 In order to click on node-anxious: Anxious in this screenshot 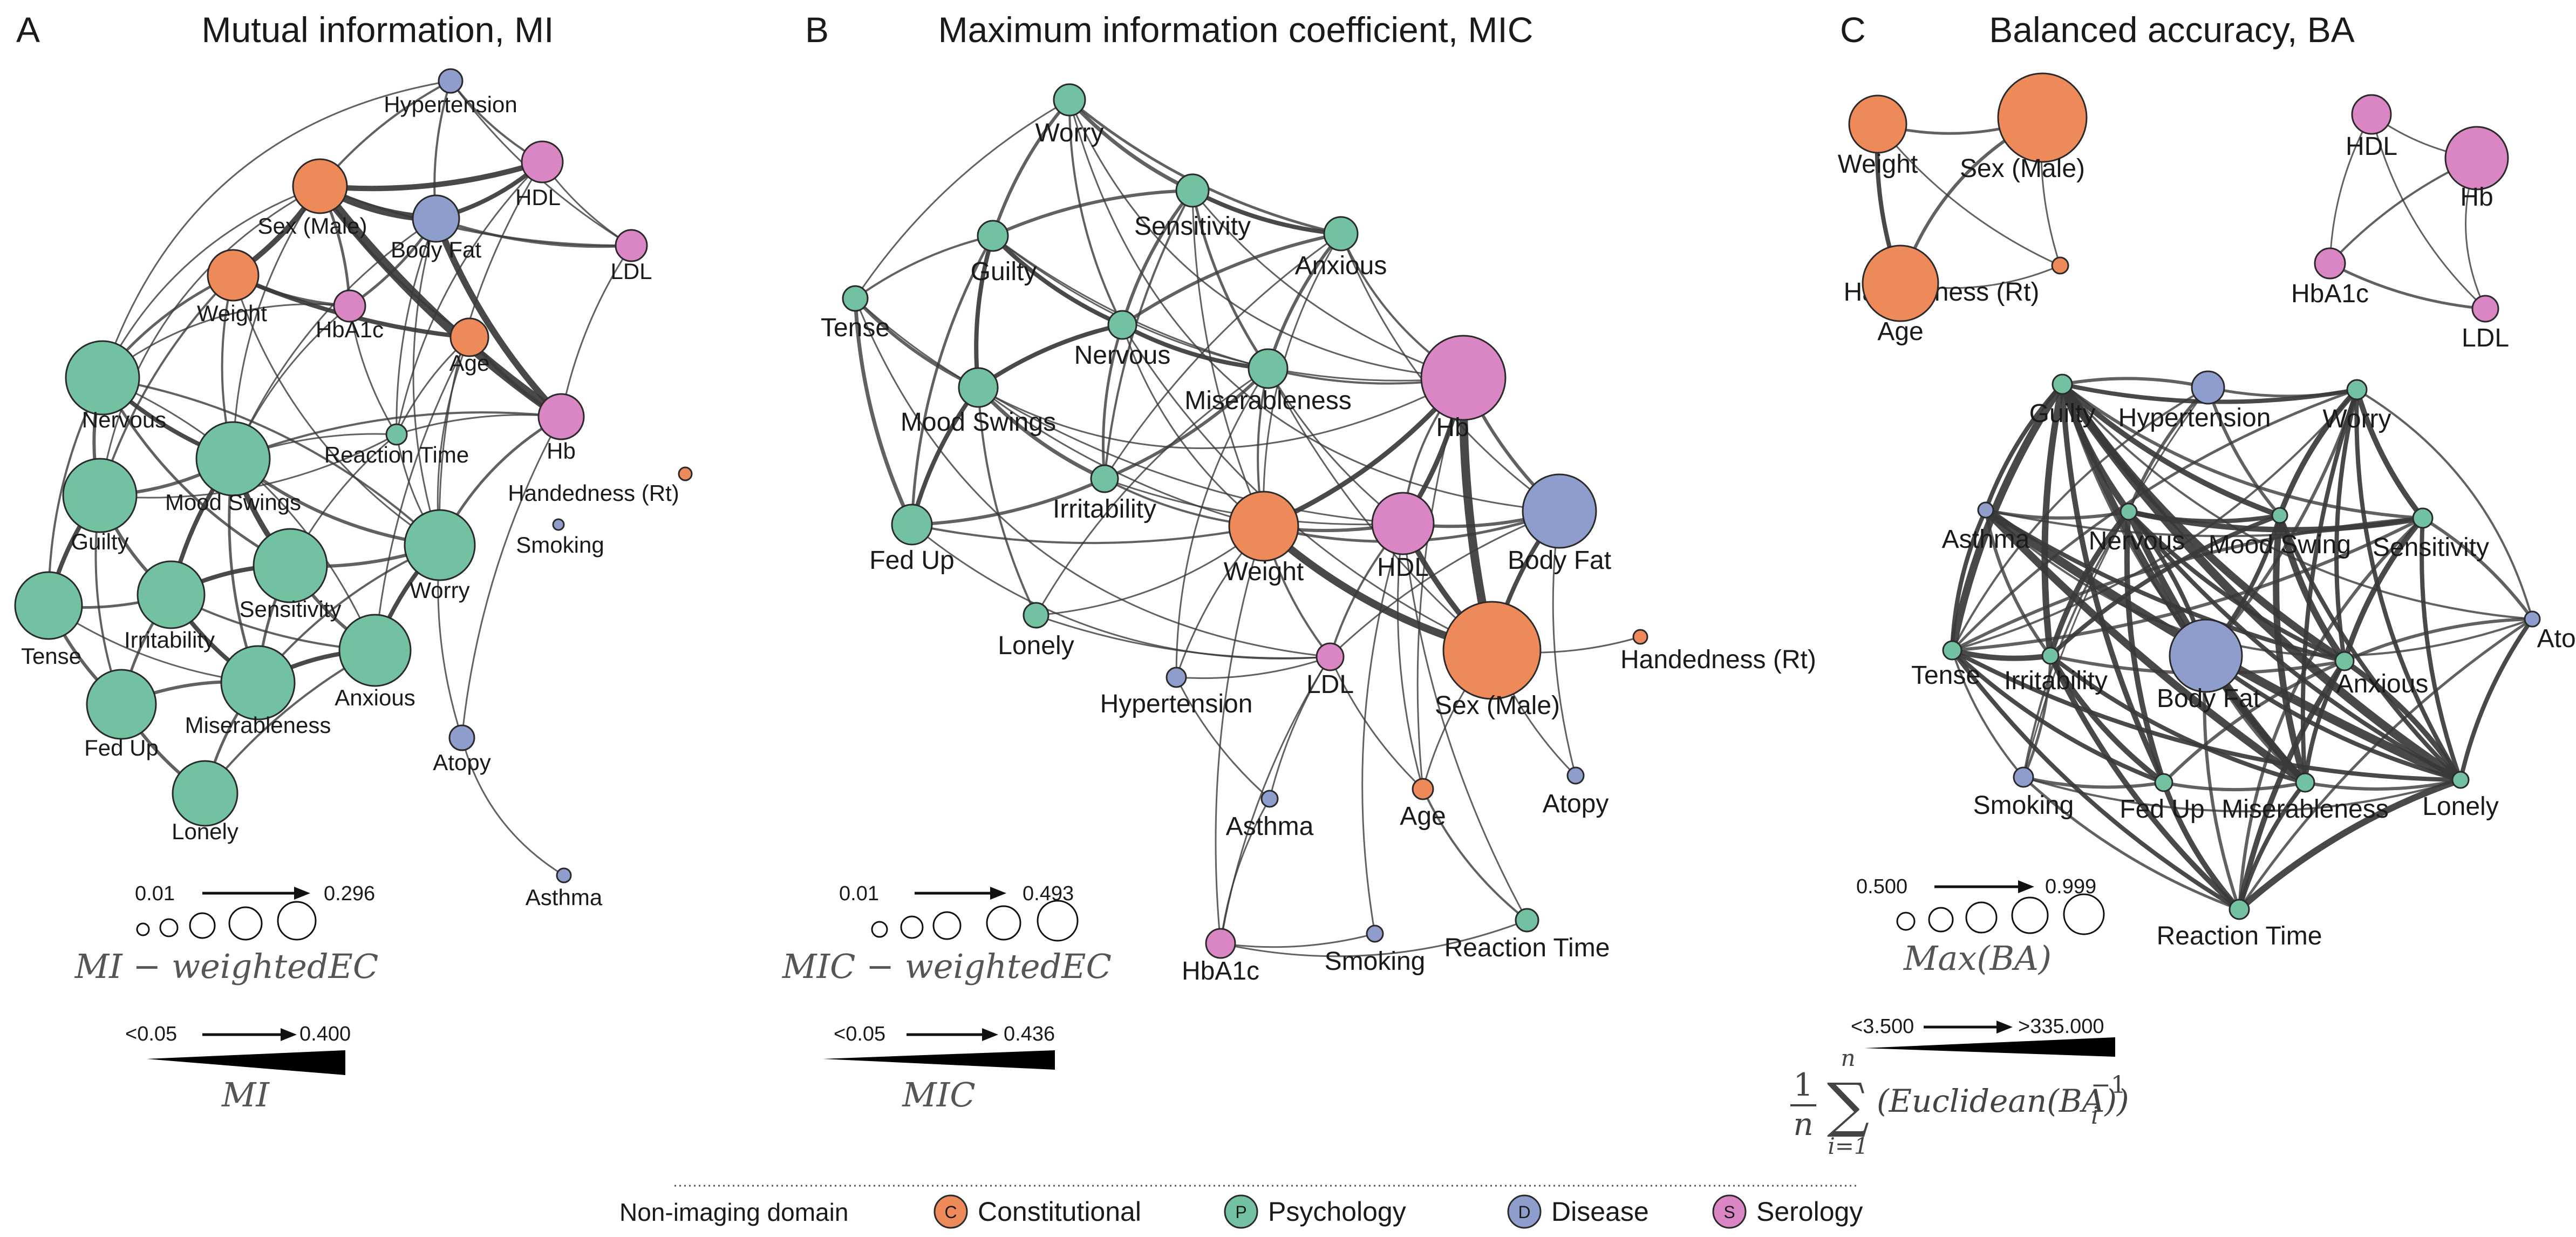, I will do `click(2381, 675)`.